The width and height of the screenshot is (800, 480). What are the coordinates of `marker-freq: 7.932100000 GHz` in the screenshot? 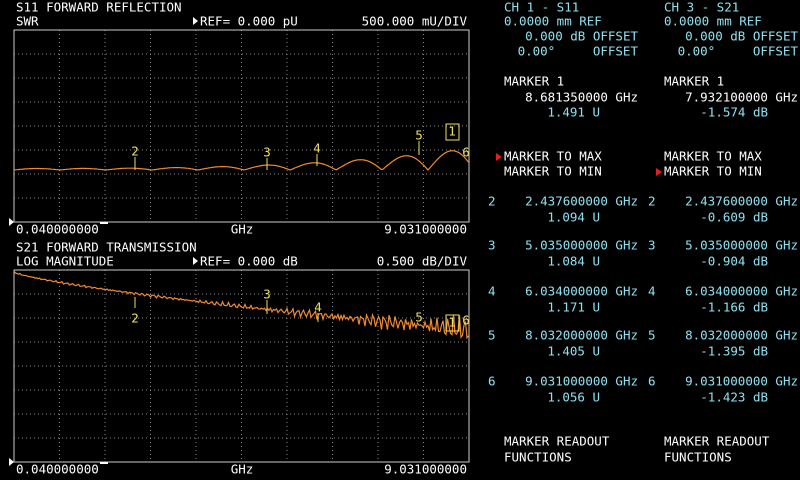 It's located at (741, 97).